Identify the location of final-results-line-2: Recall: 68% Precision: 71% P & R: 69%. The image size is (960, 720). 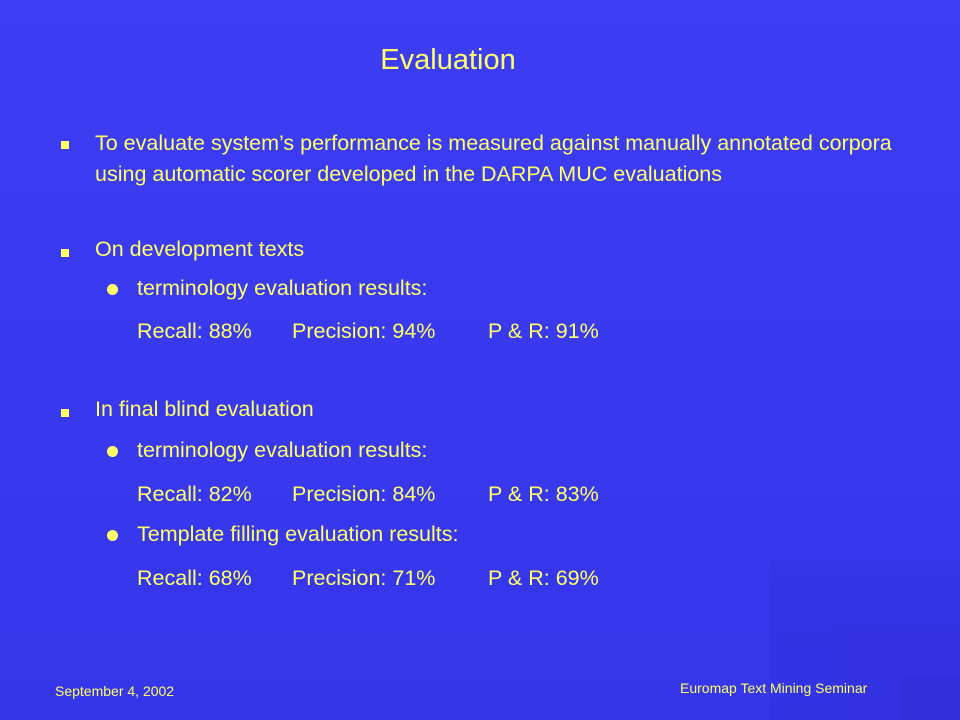
(368, 578).